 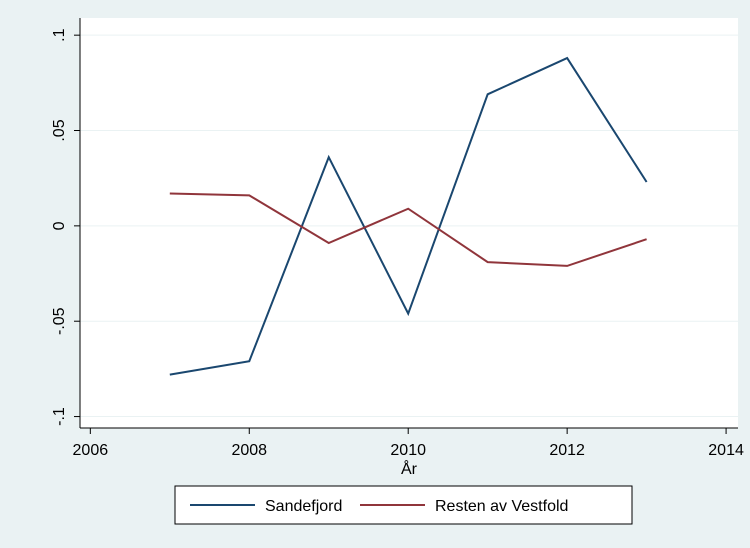 What do you see at coordinates (59, 321) in the screenshot?
I see `y-tick-label: -.05` at bounding box center [59, 321].